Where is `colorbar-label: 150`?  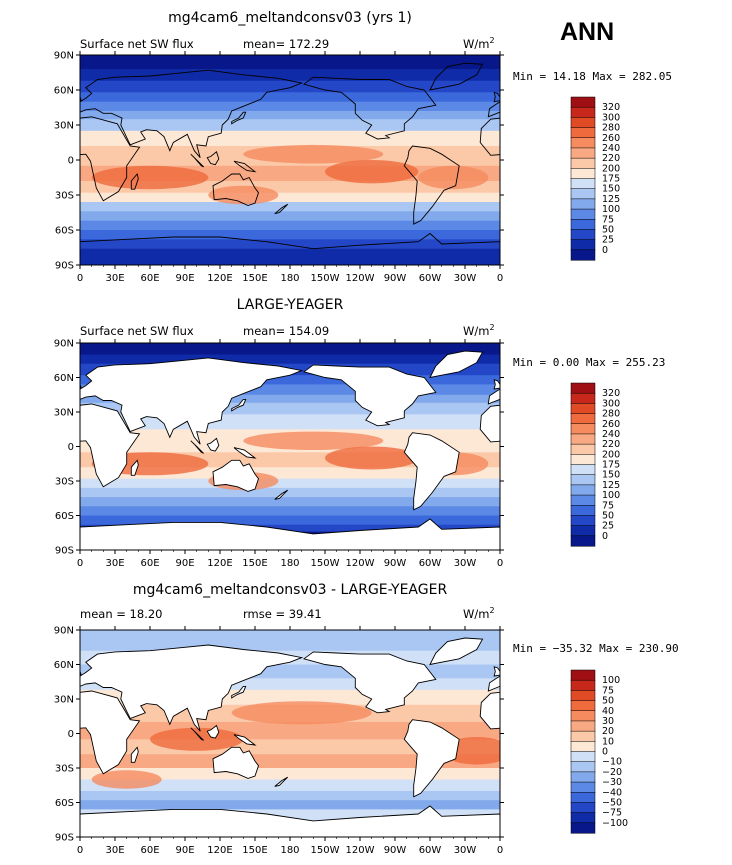
colorbar-label: 150 is located at coordinates (611, 475).